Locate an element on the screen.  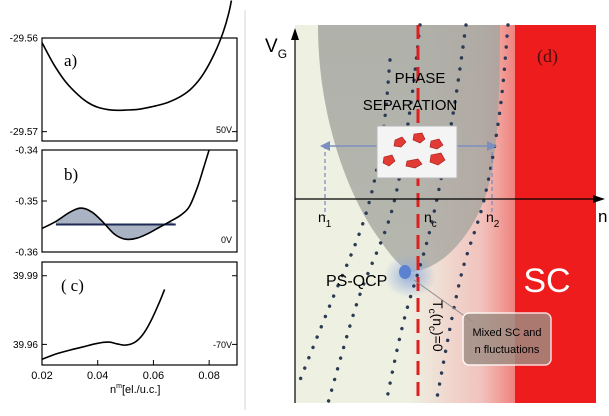
ytick-label: 39.96 is located at coordinates (25, 345).